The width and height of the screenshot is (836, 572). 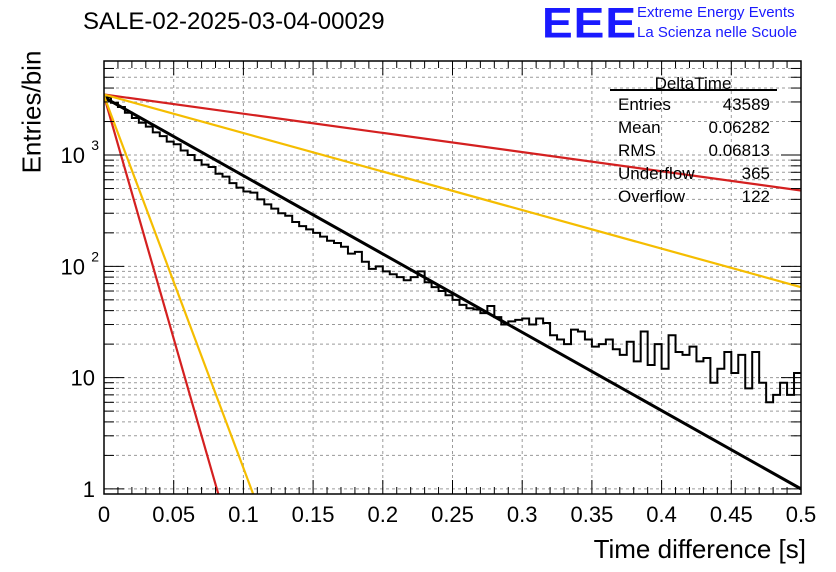 What do you see at coordinates (731, 514) in the screenshot?
I see `x-tick-label: 0.45` at bounding box center [731, 514].